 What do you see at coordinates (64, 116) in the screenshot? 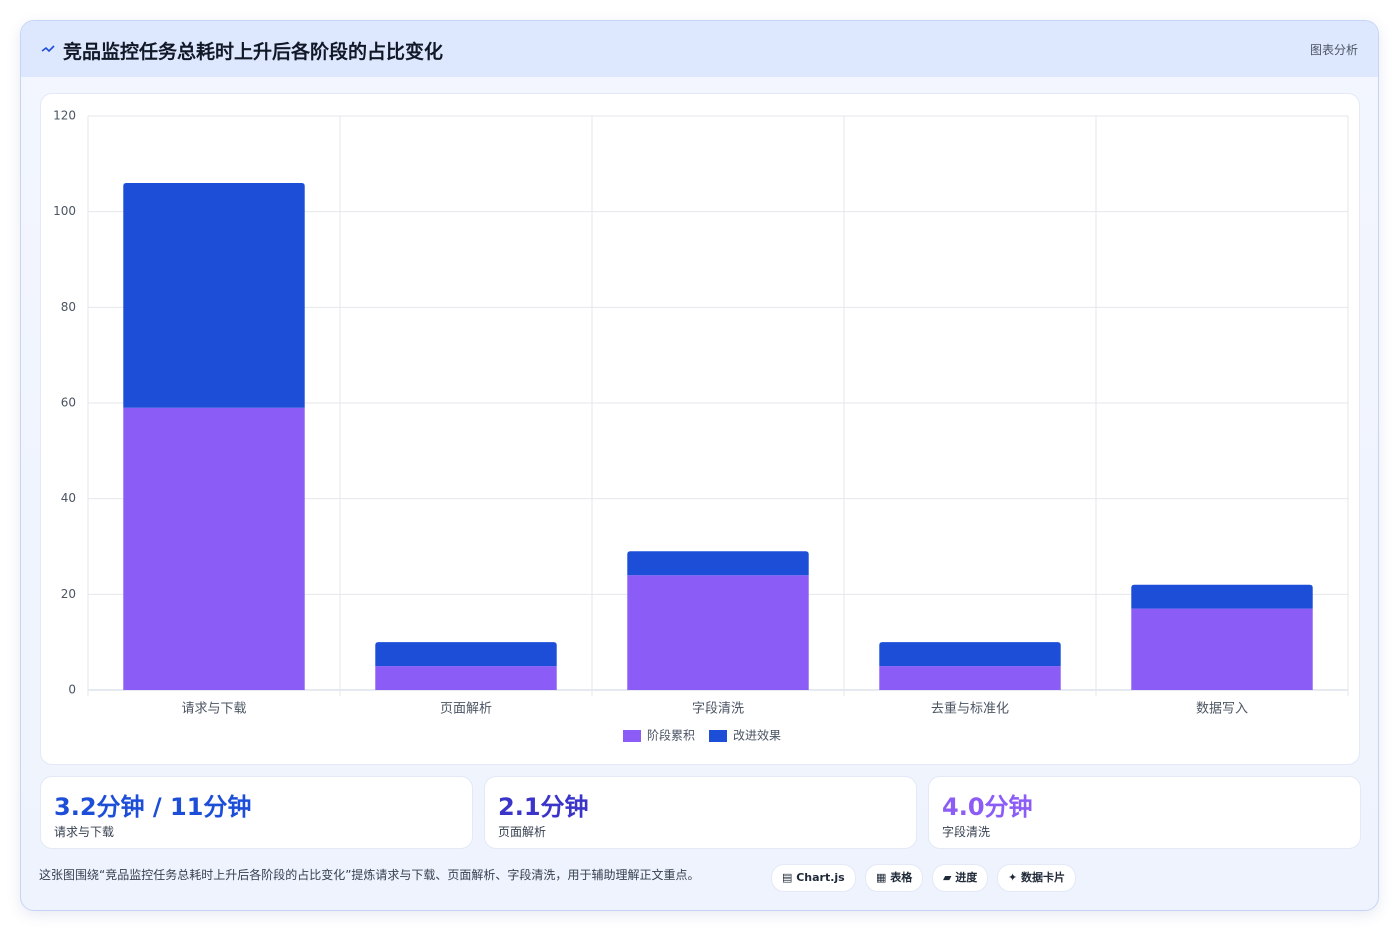
I see `y-tick-label: 120` at bounding box center [64, 116].